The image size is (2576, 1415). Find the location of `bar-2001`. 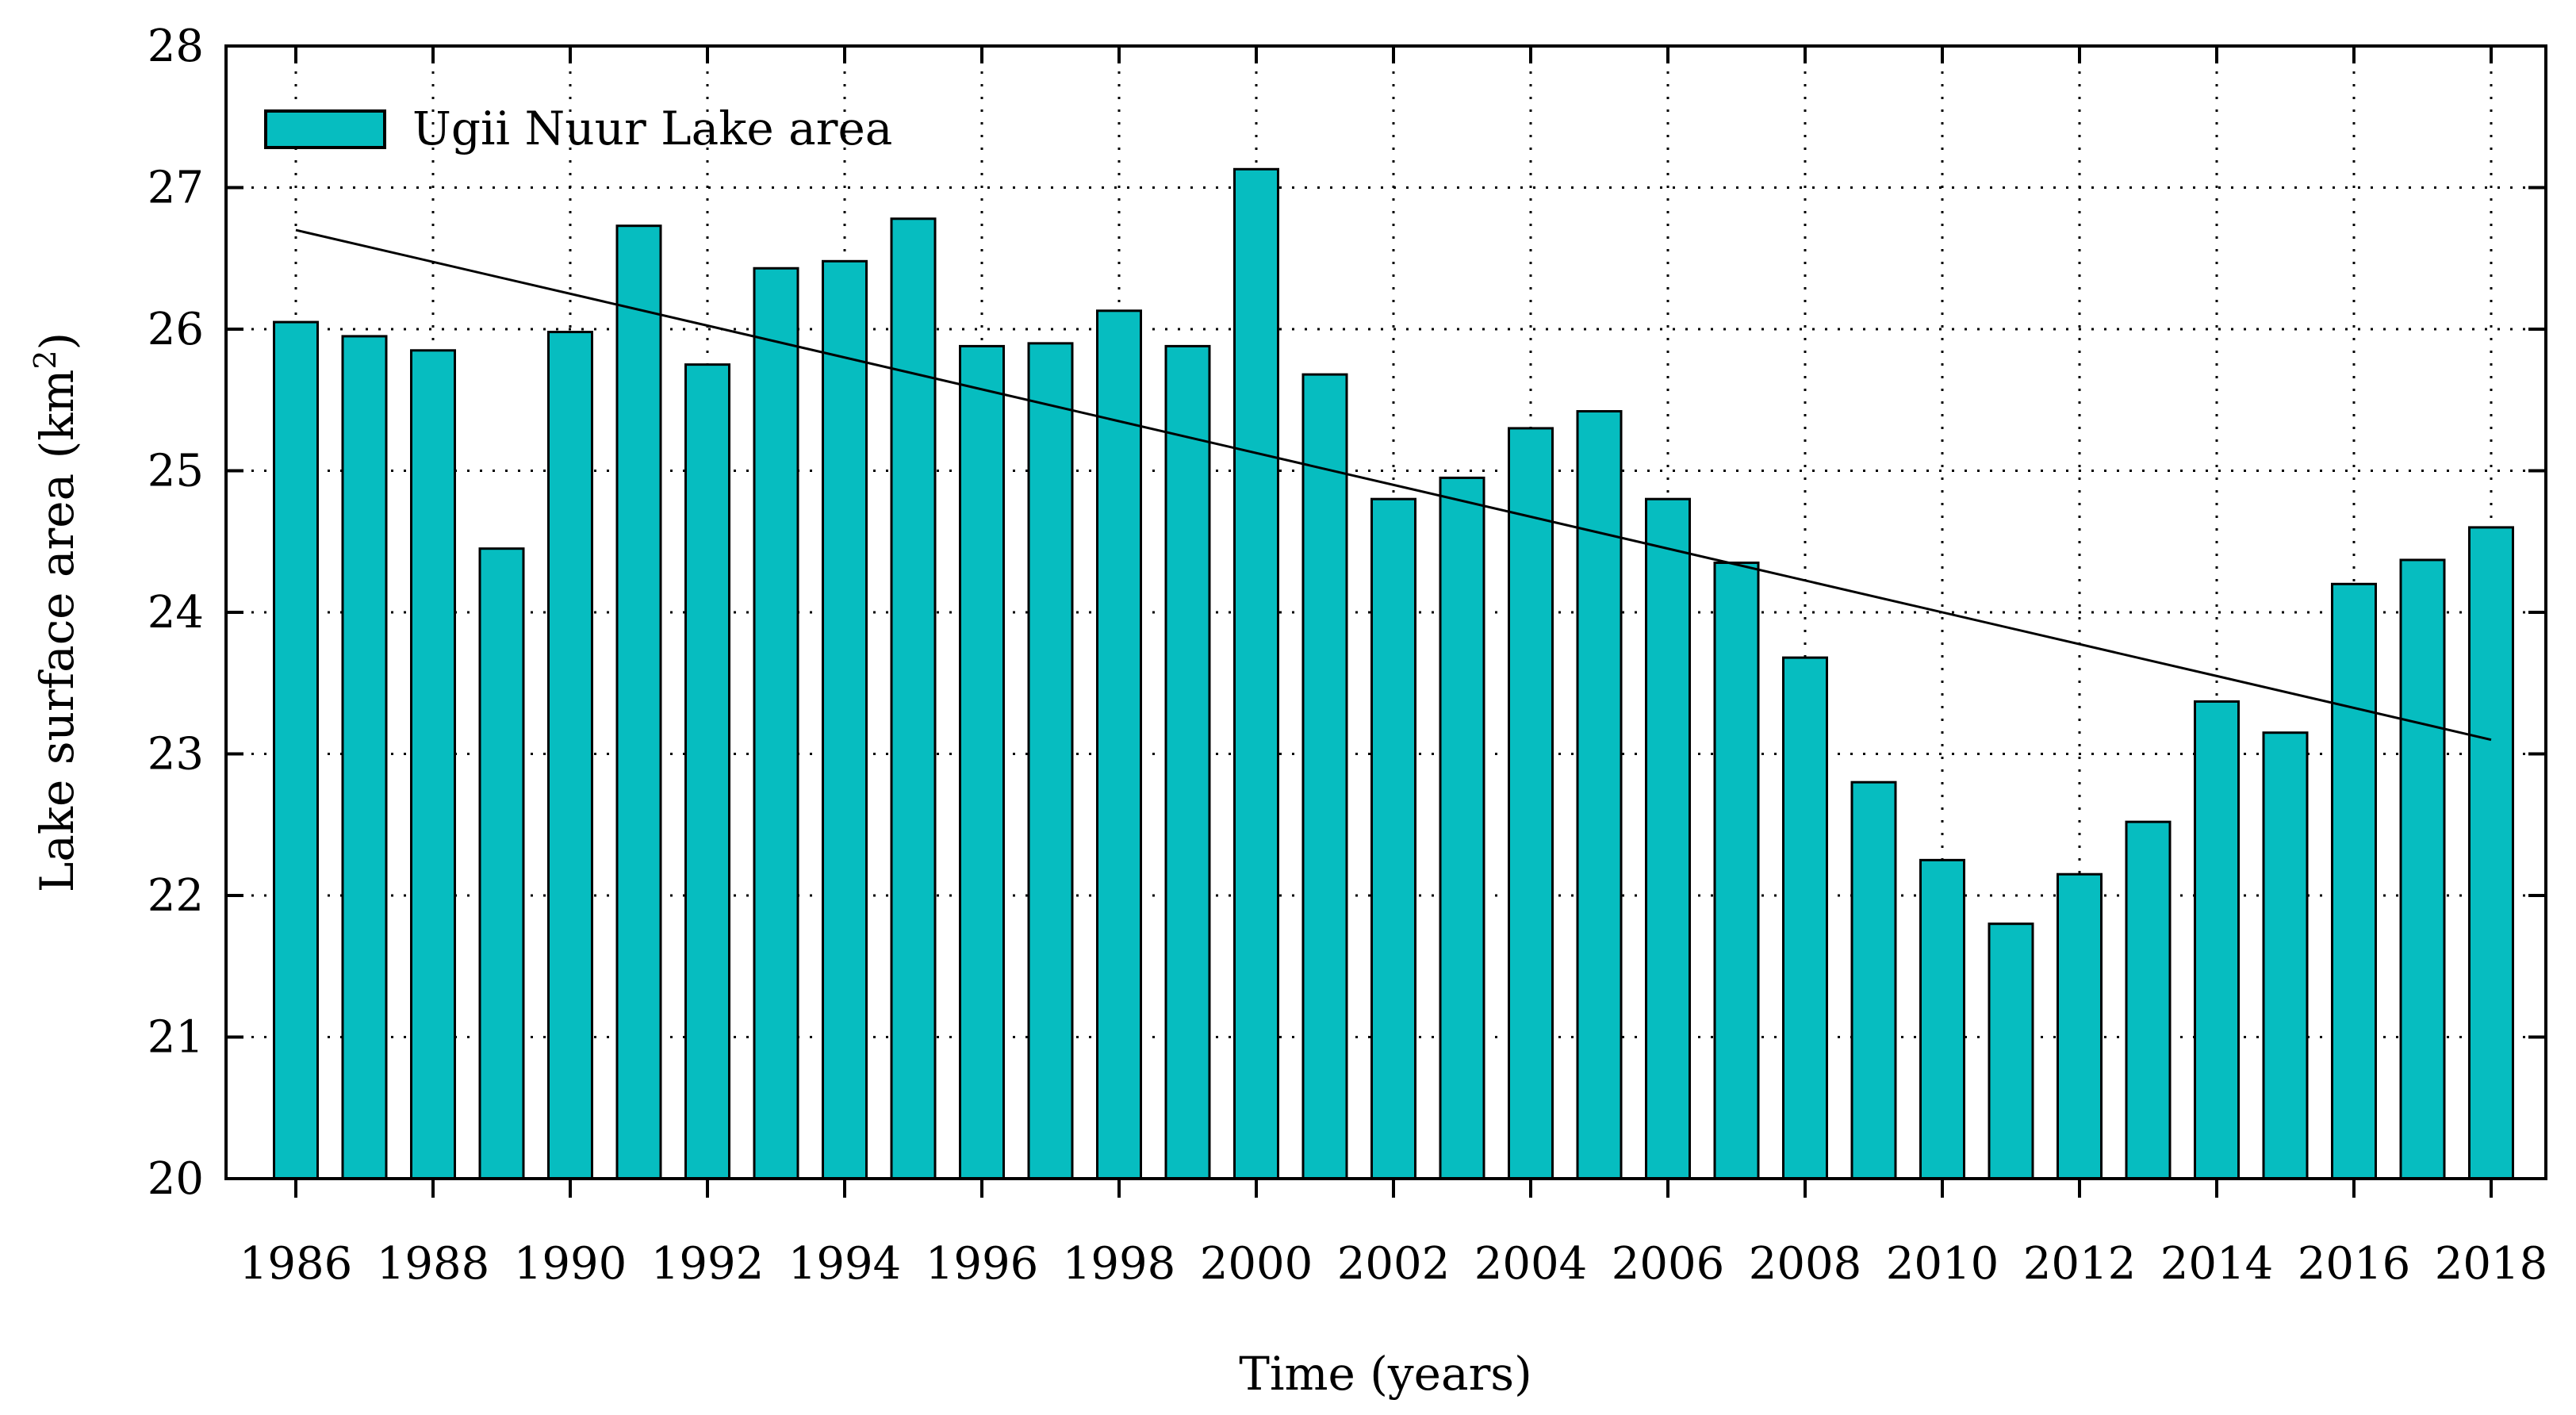

bar-2001 is located at coordinates (1324, 776).